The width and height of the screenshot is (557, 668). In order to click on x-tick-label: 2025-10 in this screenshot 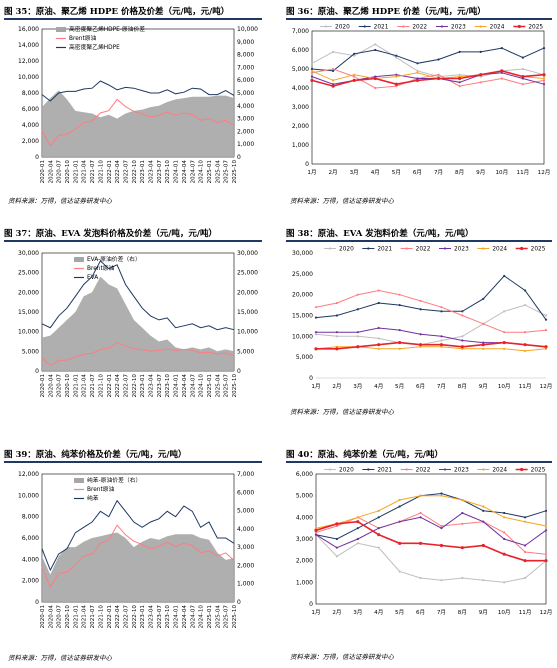, I will do `click(235, 617)`.